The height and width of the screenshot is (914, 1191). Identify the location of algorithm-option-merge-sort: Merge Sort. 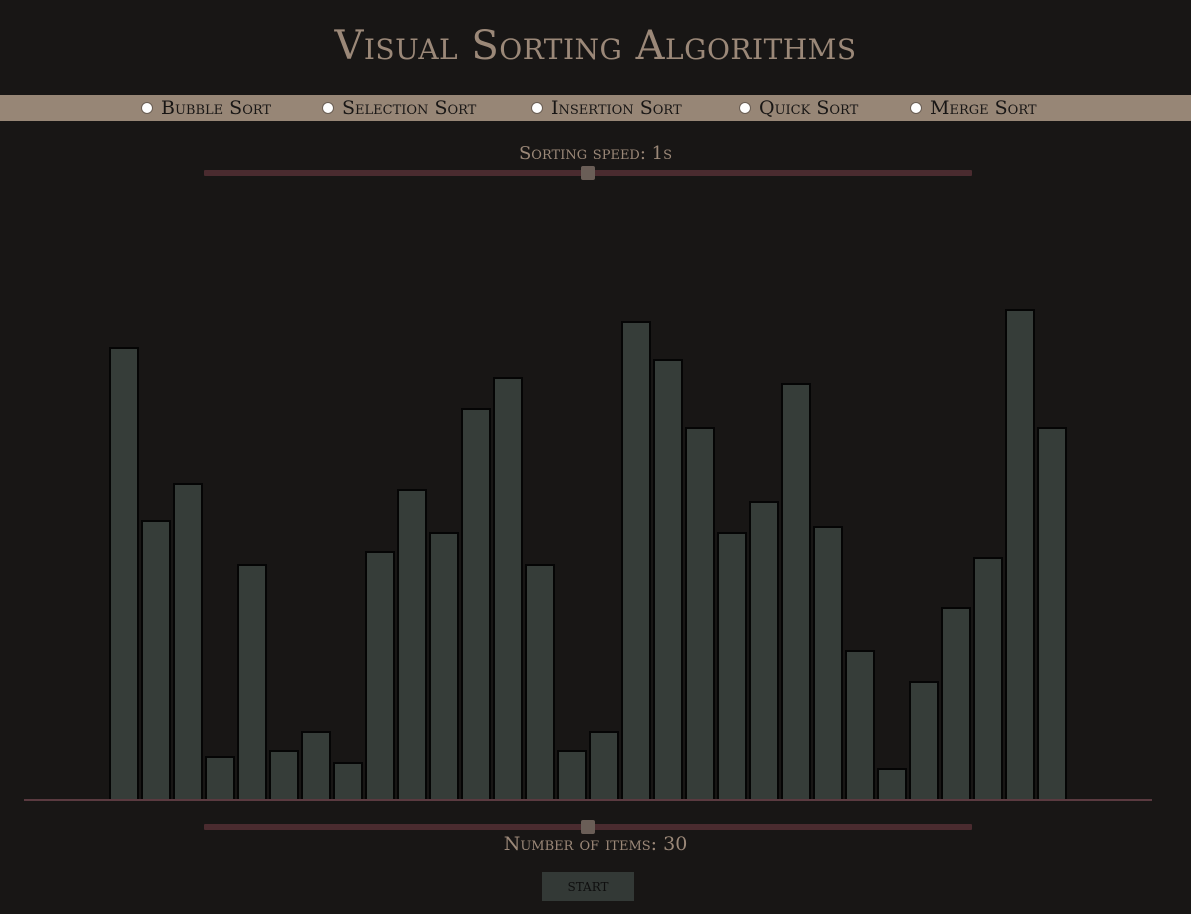
(973, 108).